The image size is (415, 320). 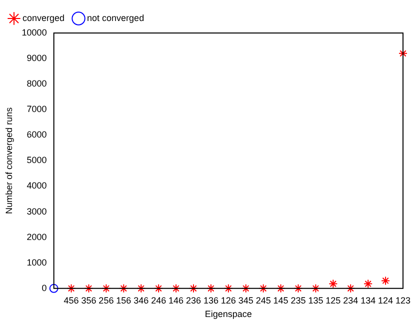 What do you see at coordinates (194, 300) in the screenshot?
I see `x-tick-label: 236` at bounding box center [194, 300].